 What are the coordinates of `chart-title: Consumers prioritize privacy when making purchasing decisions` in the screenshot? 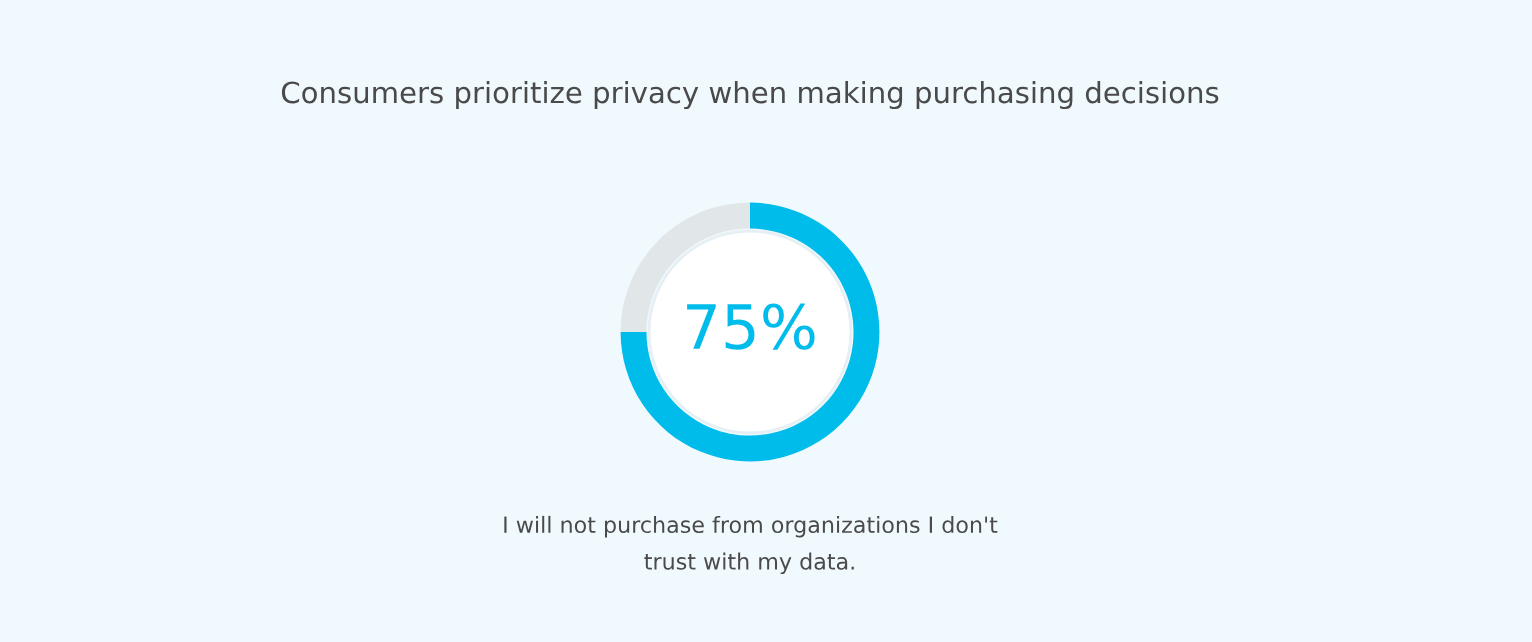 It's located at (750, 95).